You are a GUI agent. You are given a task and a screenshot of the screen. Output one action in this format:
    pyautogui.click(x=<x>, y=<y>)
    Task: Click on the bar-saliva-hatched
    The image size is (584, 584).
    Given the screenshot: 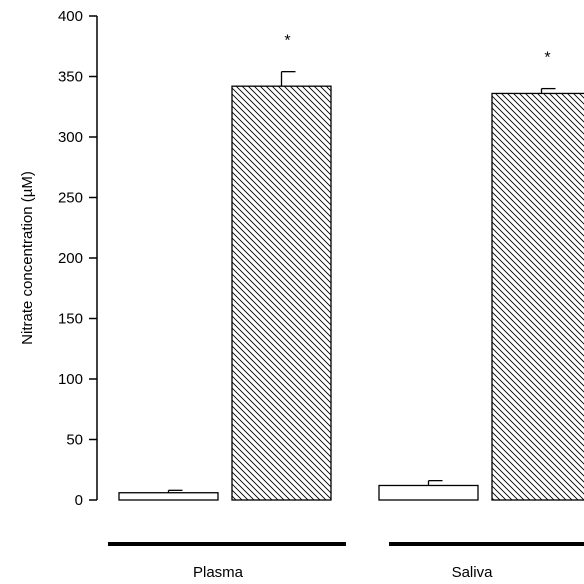 What is the action you would take?
    pyautogui.click(x=537, y=296)
    